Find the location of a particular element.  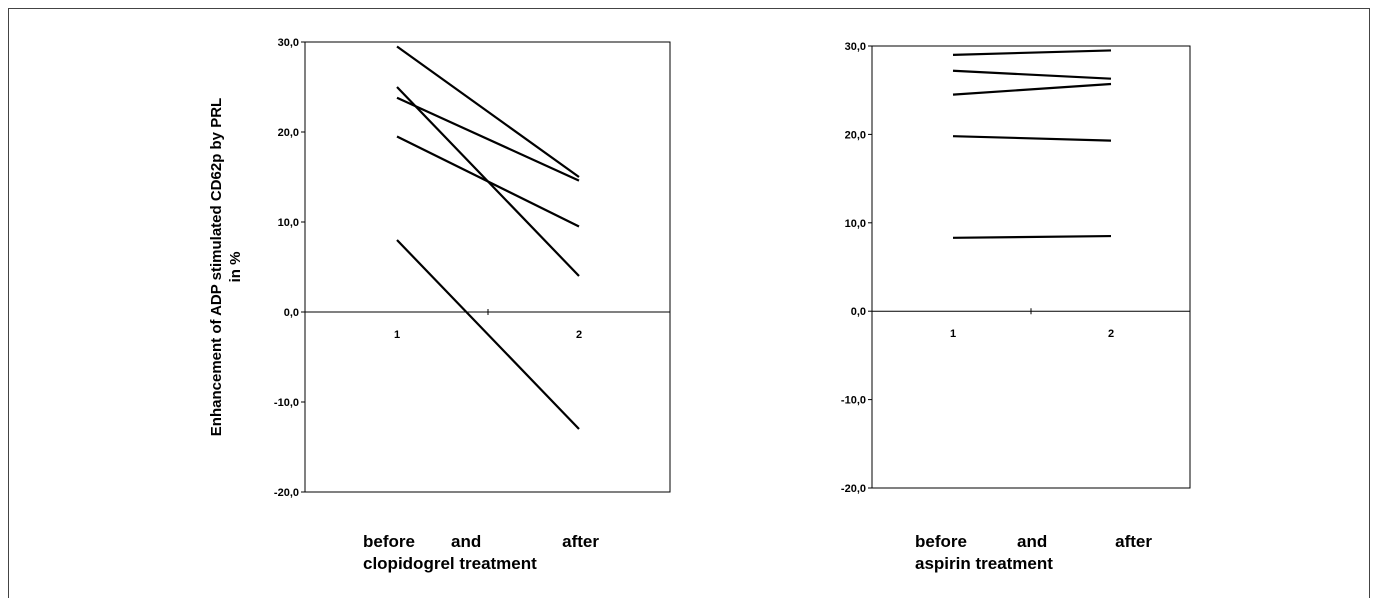

x-axis-caption-aspirin: before and after aspirin treatment is located at coordinates (1033, 554).